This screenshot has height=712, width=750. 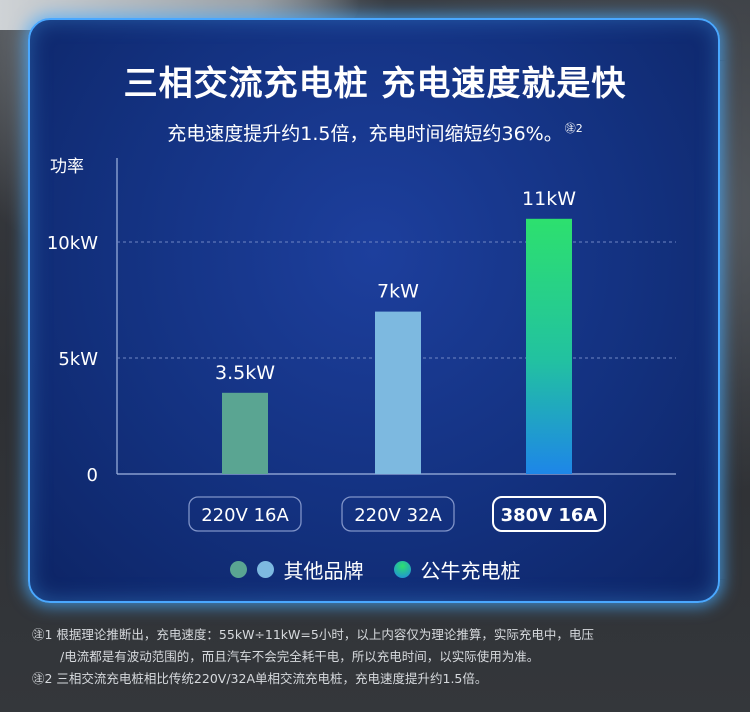 I want to click on bar-value-label-2: 11kW, so click(x=549, y=199).